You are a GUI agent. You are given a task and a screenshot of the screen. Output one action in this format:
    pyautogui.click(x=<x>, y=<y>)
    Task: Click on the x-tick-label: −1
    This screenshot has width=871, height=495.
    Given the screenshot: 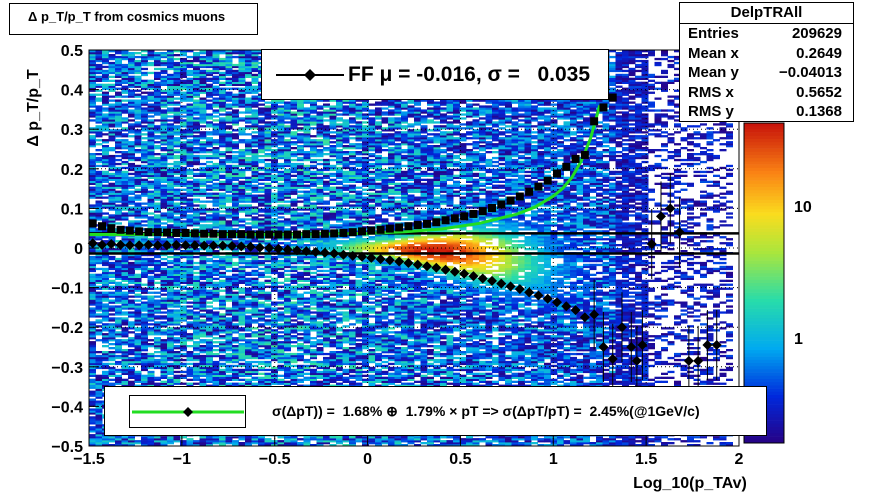 What is the action you would take?
    pyautogui.click(x=182, y=459)
    